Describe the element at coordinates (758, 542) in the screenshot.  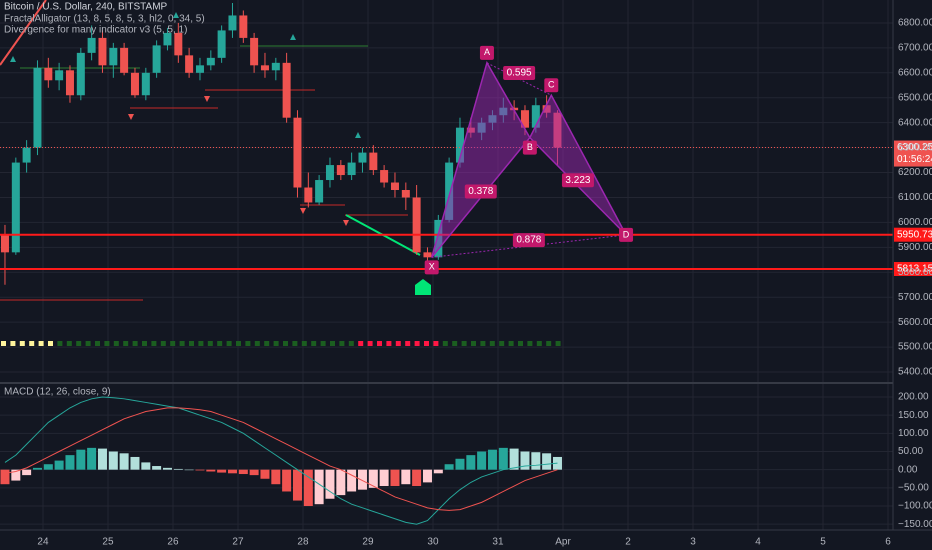
I see `x-tick-label: 4` at that location.